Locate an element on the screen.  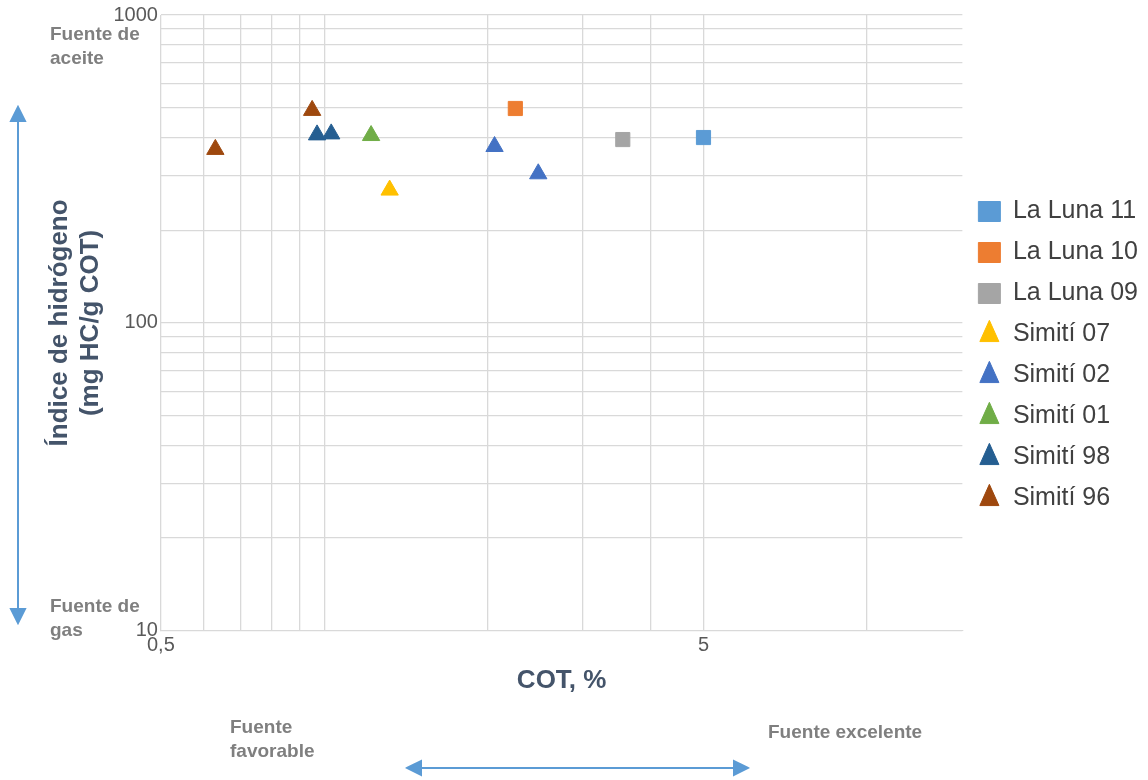
legend-label: Simití 01 is located at coordinates (1061, 414).